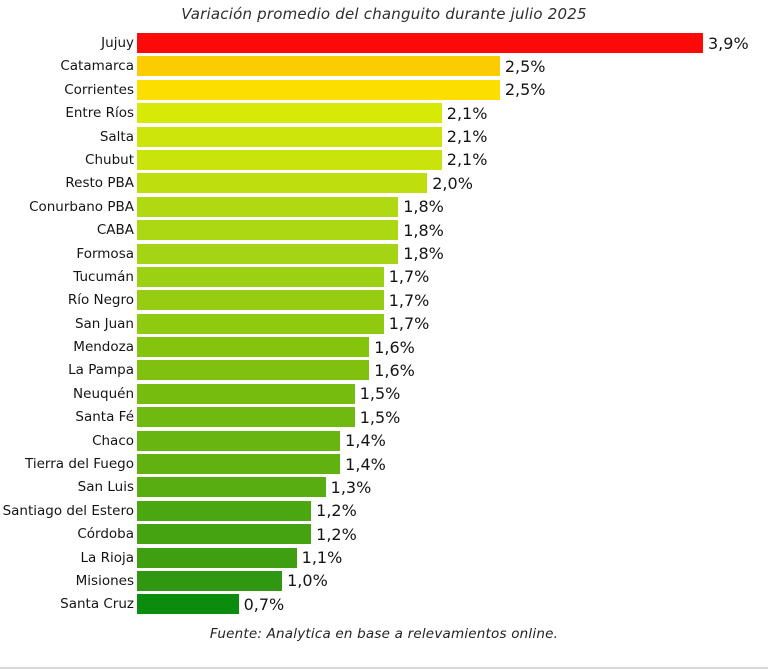  I want to click on bar-row: San Juan 1,7%, so click(384, 323).